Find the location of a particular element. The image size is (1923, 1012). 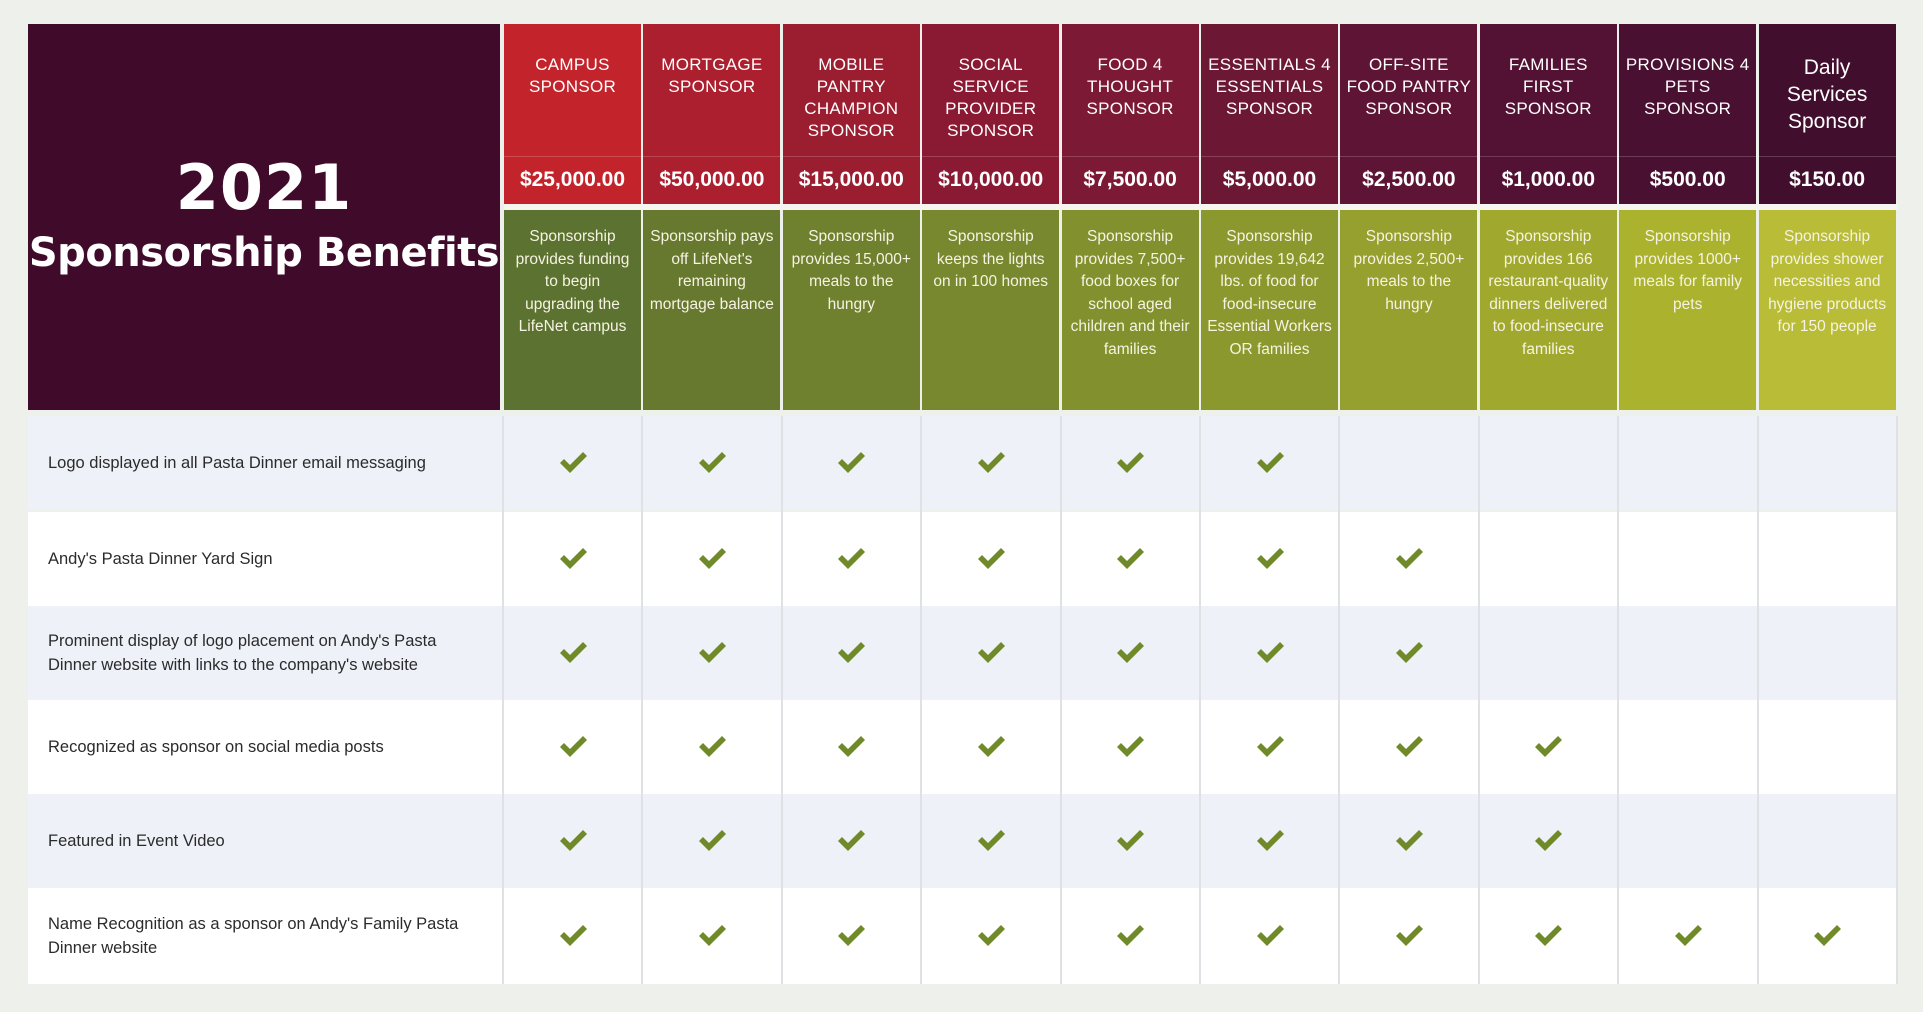

sponsor-header: FOOD 4 THOUGHT SPONSOR $7,500.00 is located at coordinates (1130, 114).